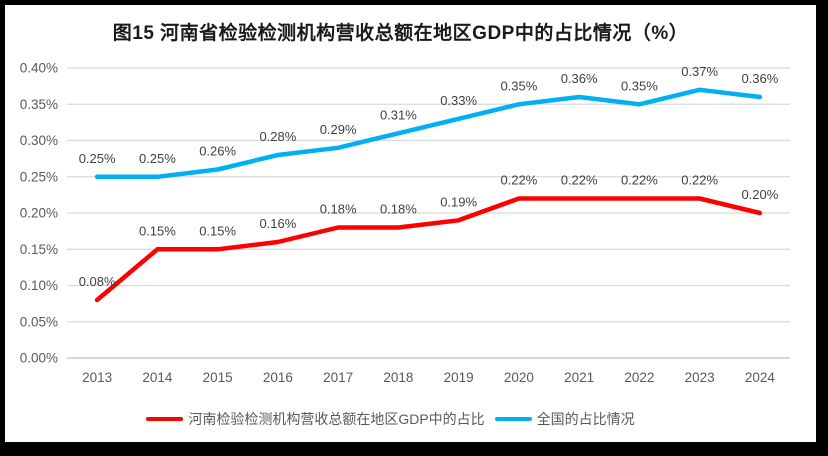 The width and height of the screenshot is (828, 456). What do you see at coordinates (277, 136) in the screenshot?
I see `data-label-national: 0.28%` at bounding box center [277, 136].